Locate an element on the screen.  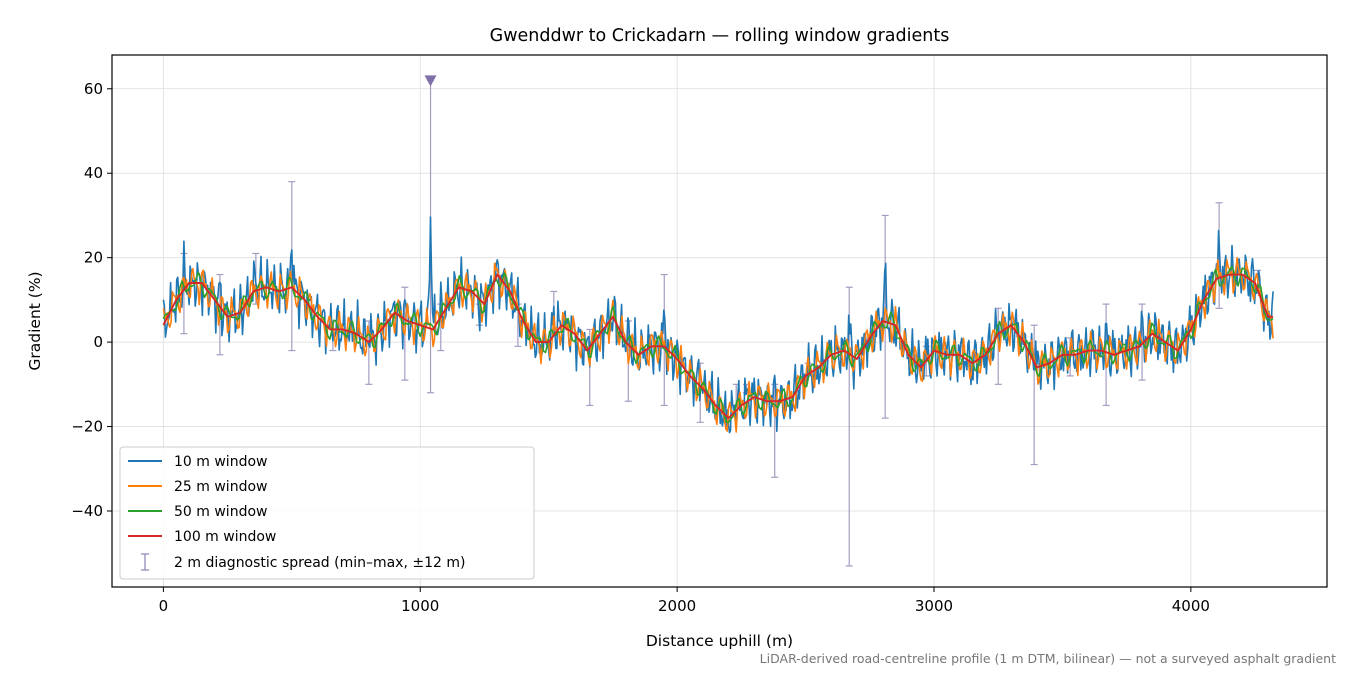
y-tick-label: 40 is located at coordinates (93, 173).